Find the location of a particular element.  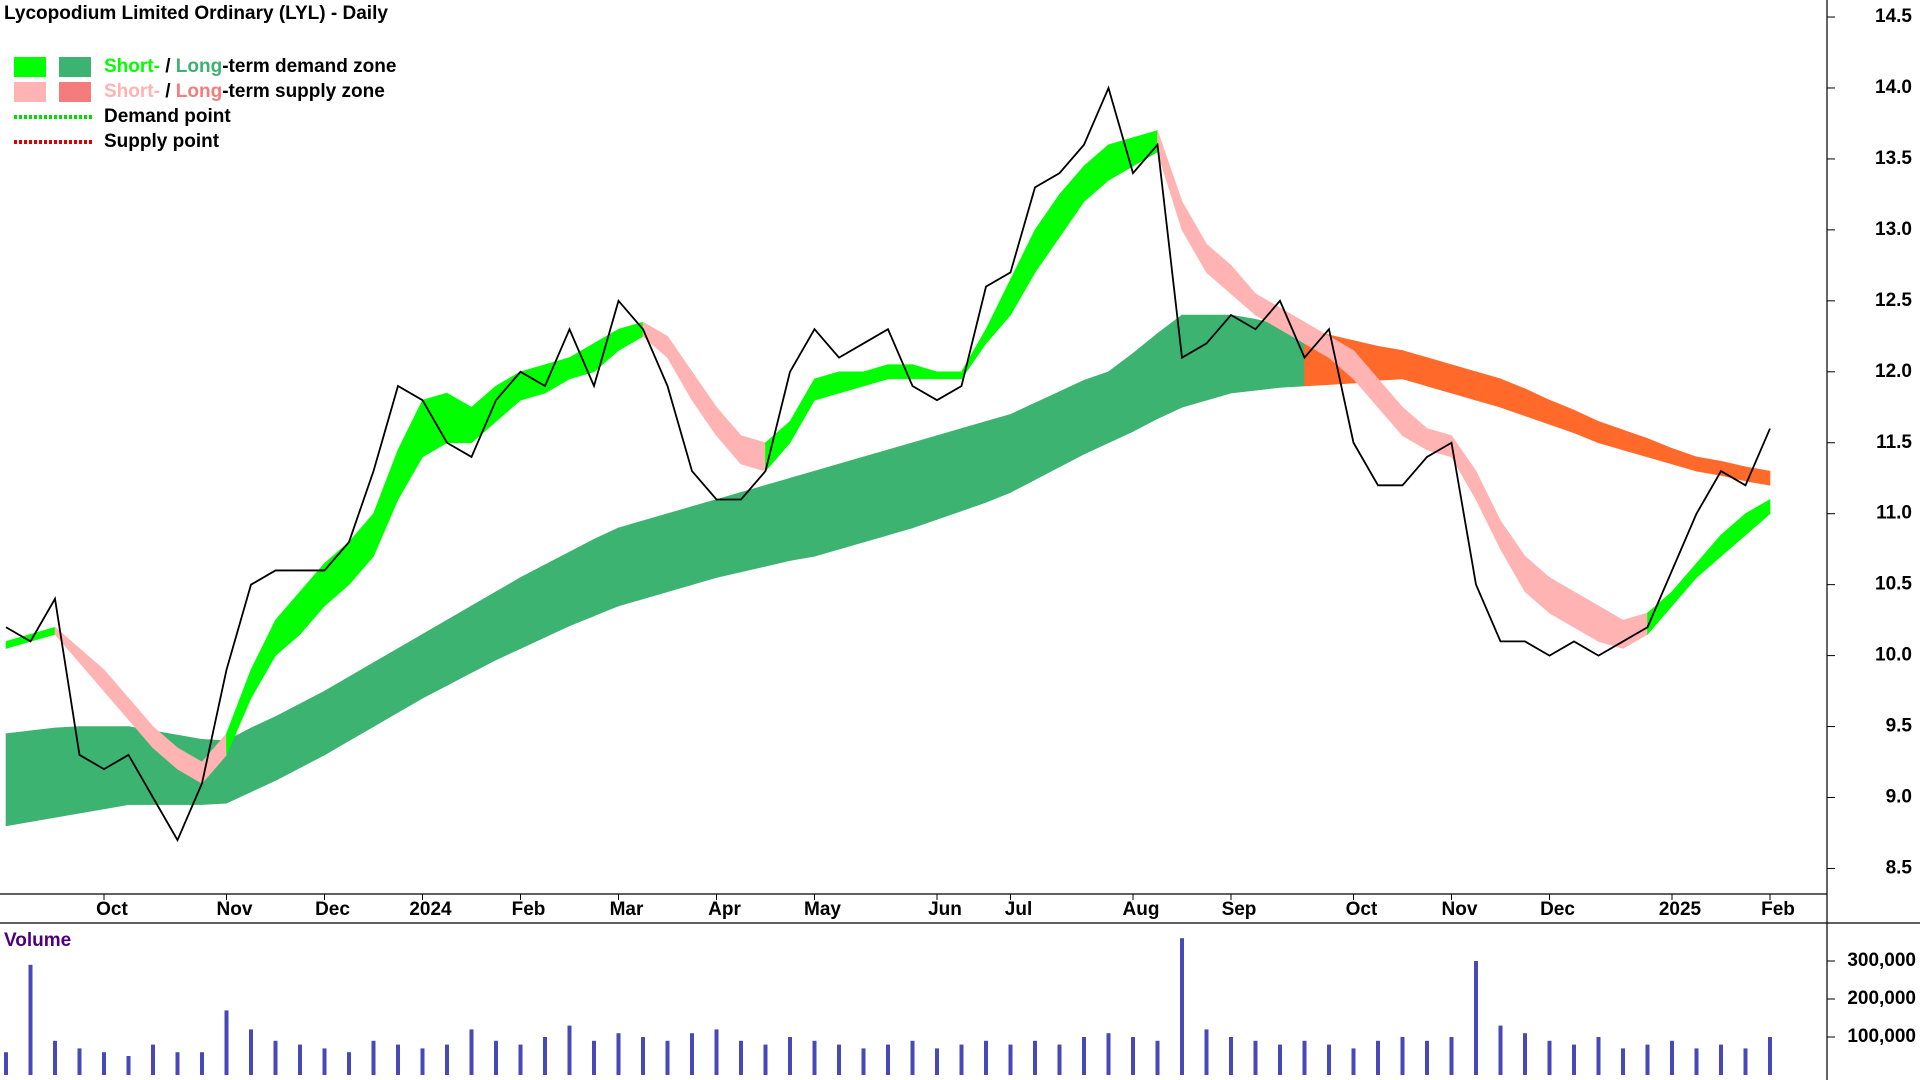

x-tick-label: Nov is located at coordinates (1460, 909).